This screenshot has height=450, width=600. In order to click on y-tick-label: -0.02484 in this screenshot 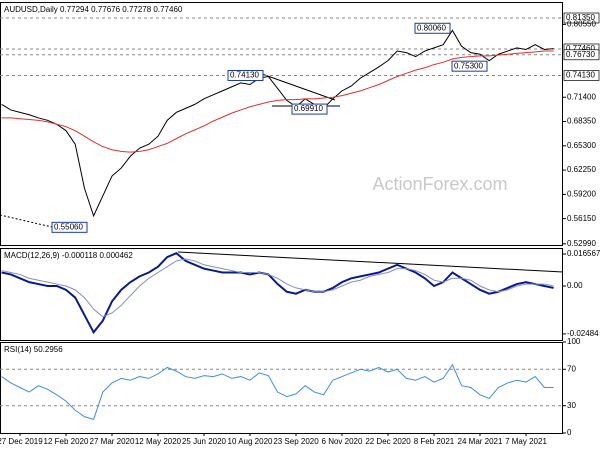, I will do `click(583, 333)`.